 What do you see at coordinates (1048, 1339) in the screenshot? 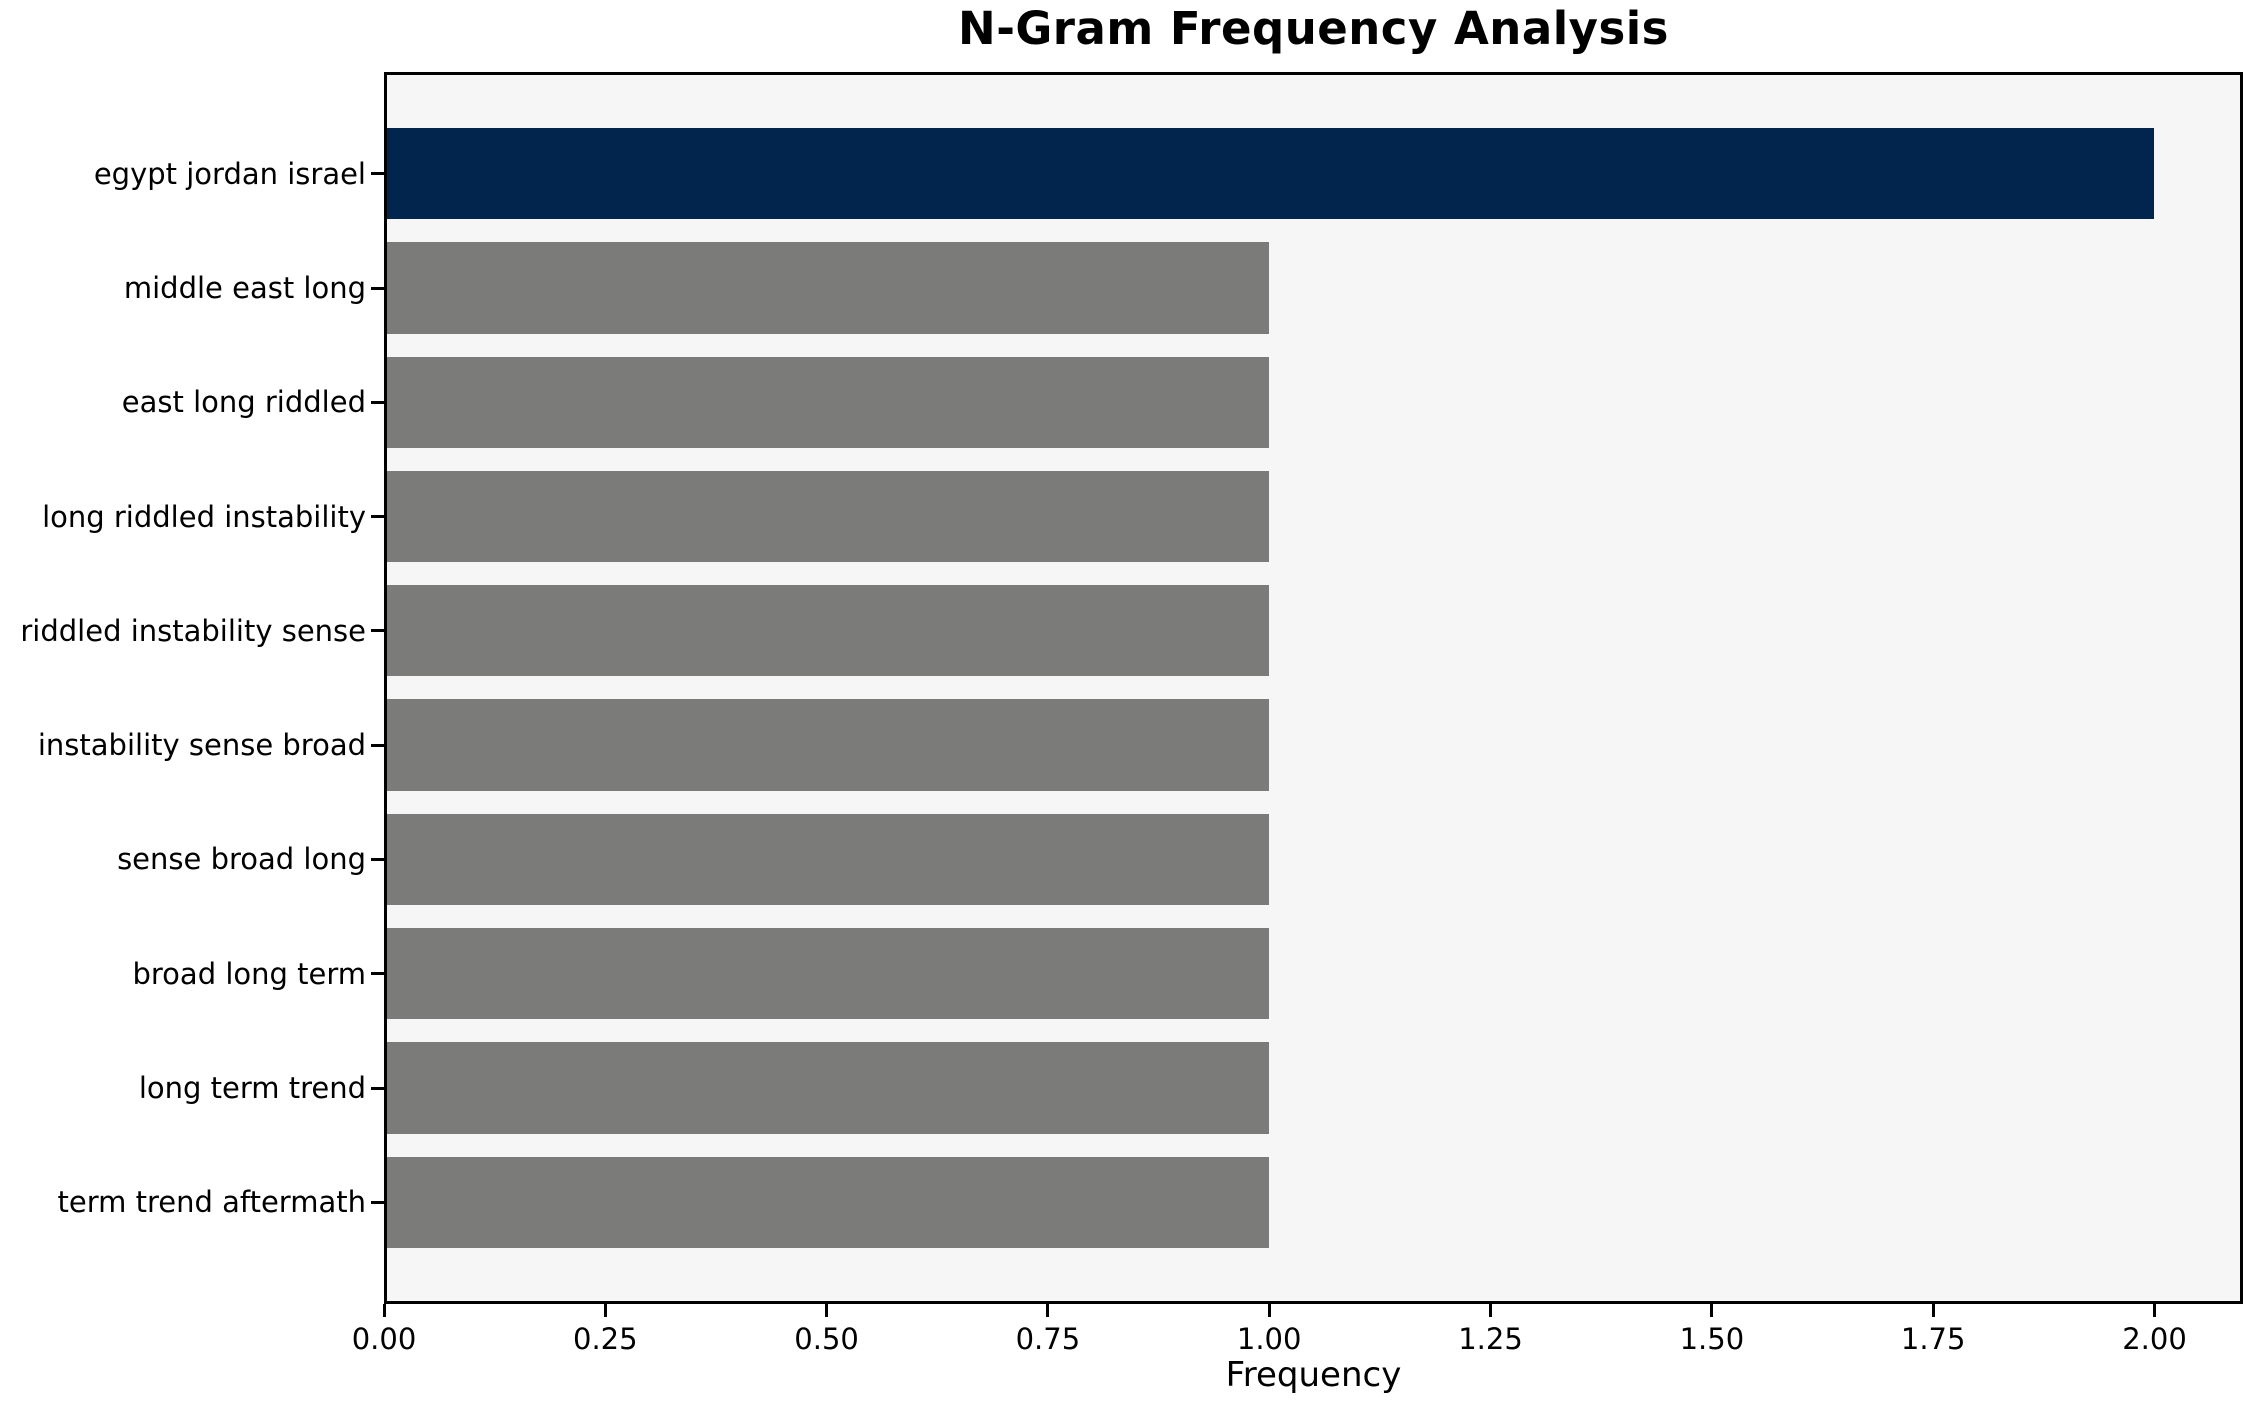
I see `x-tick-label: 0.75` at bounding box center [1048, 1339].